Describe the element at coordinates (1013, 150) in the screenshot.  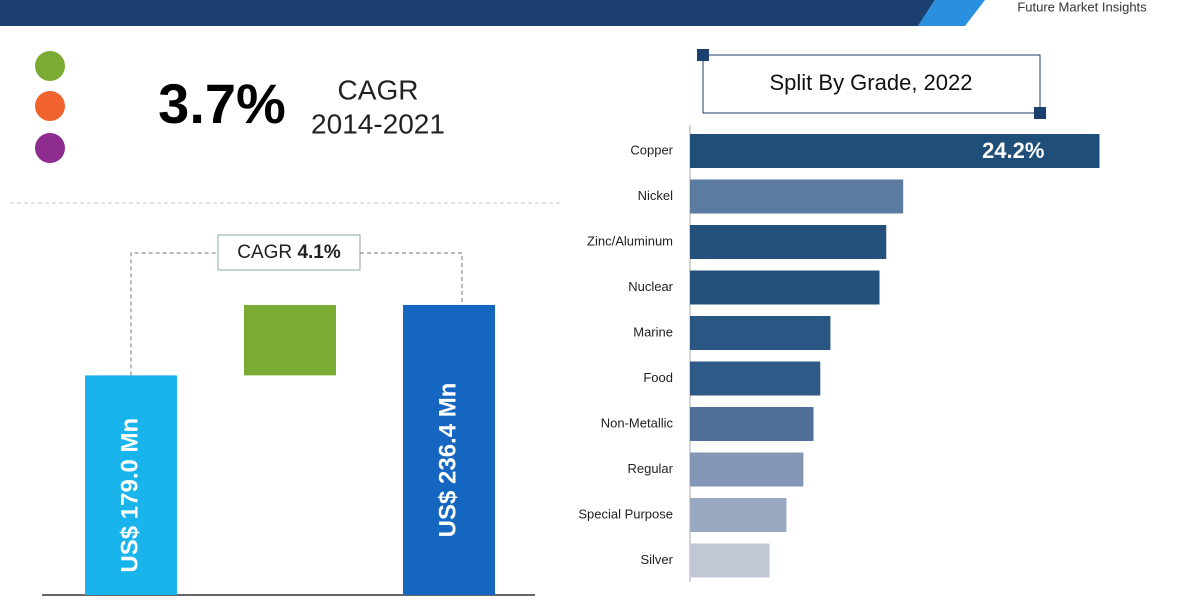
I see `bar-label: 24.2%` at that location.